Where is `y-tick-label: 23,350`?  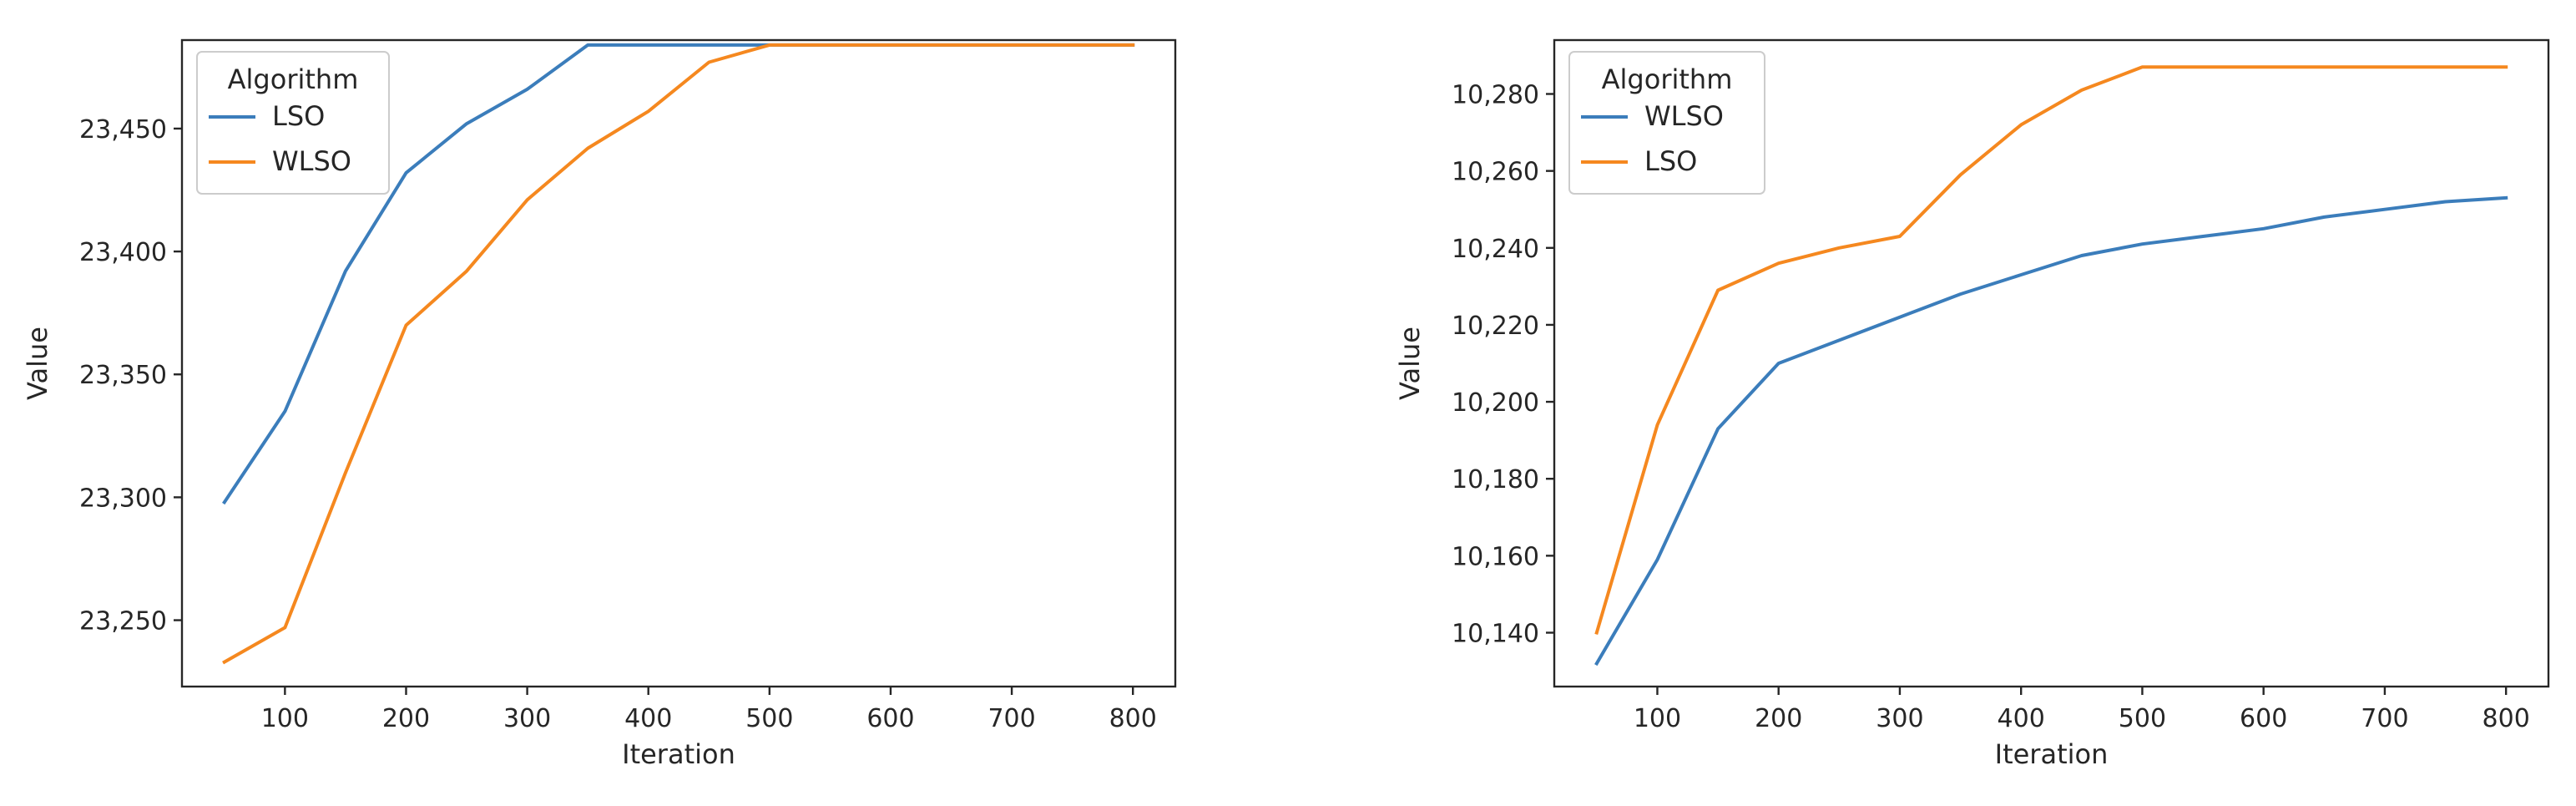 y-tick-label: 23,350 is located at coordinates (123, 375).